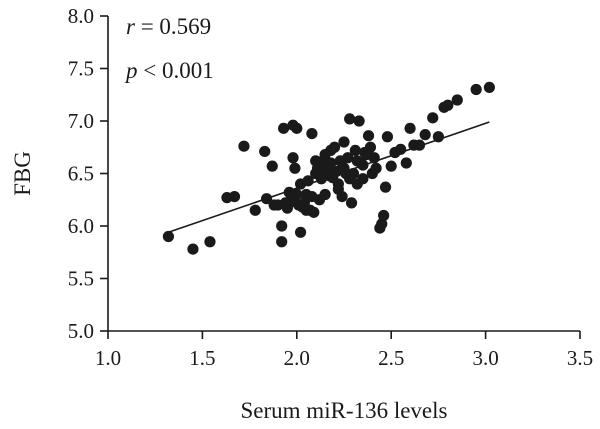  I want to click on y-tick-label: 8.0, so click(81, 16).